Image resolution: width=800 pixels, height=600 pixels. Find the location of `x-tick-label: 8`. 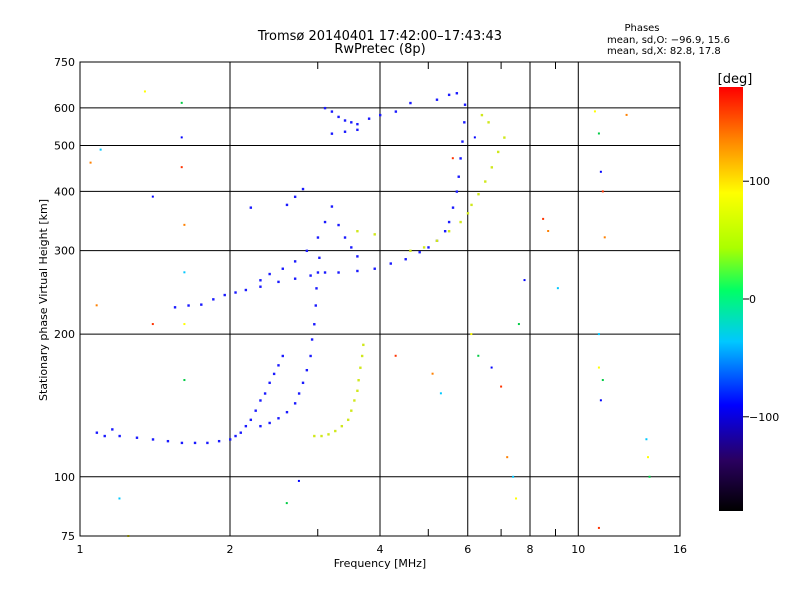

x-tick-label: 8 is located at coordinates (530, 549).